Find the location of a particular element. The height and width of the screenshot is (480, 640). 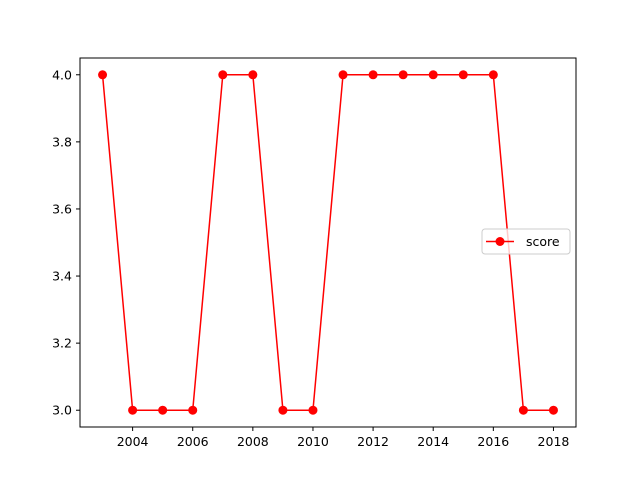

x-tick-label: 2006 is located at coordinates (193, 441).